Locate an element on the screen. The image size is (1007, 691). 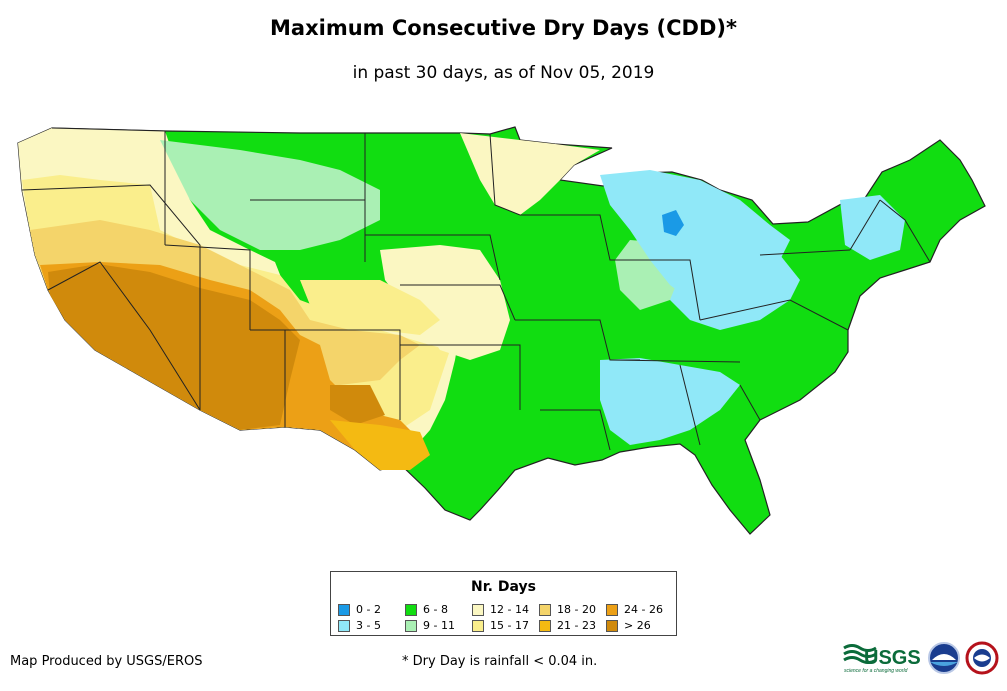
legend-item: 15 - 17 is located at coordinates (505, 625).